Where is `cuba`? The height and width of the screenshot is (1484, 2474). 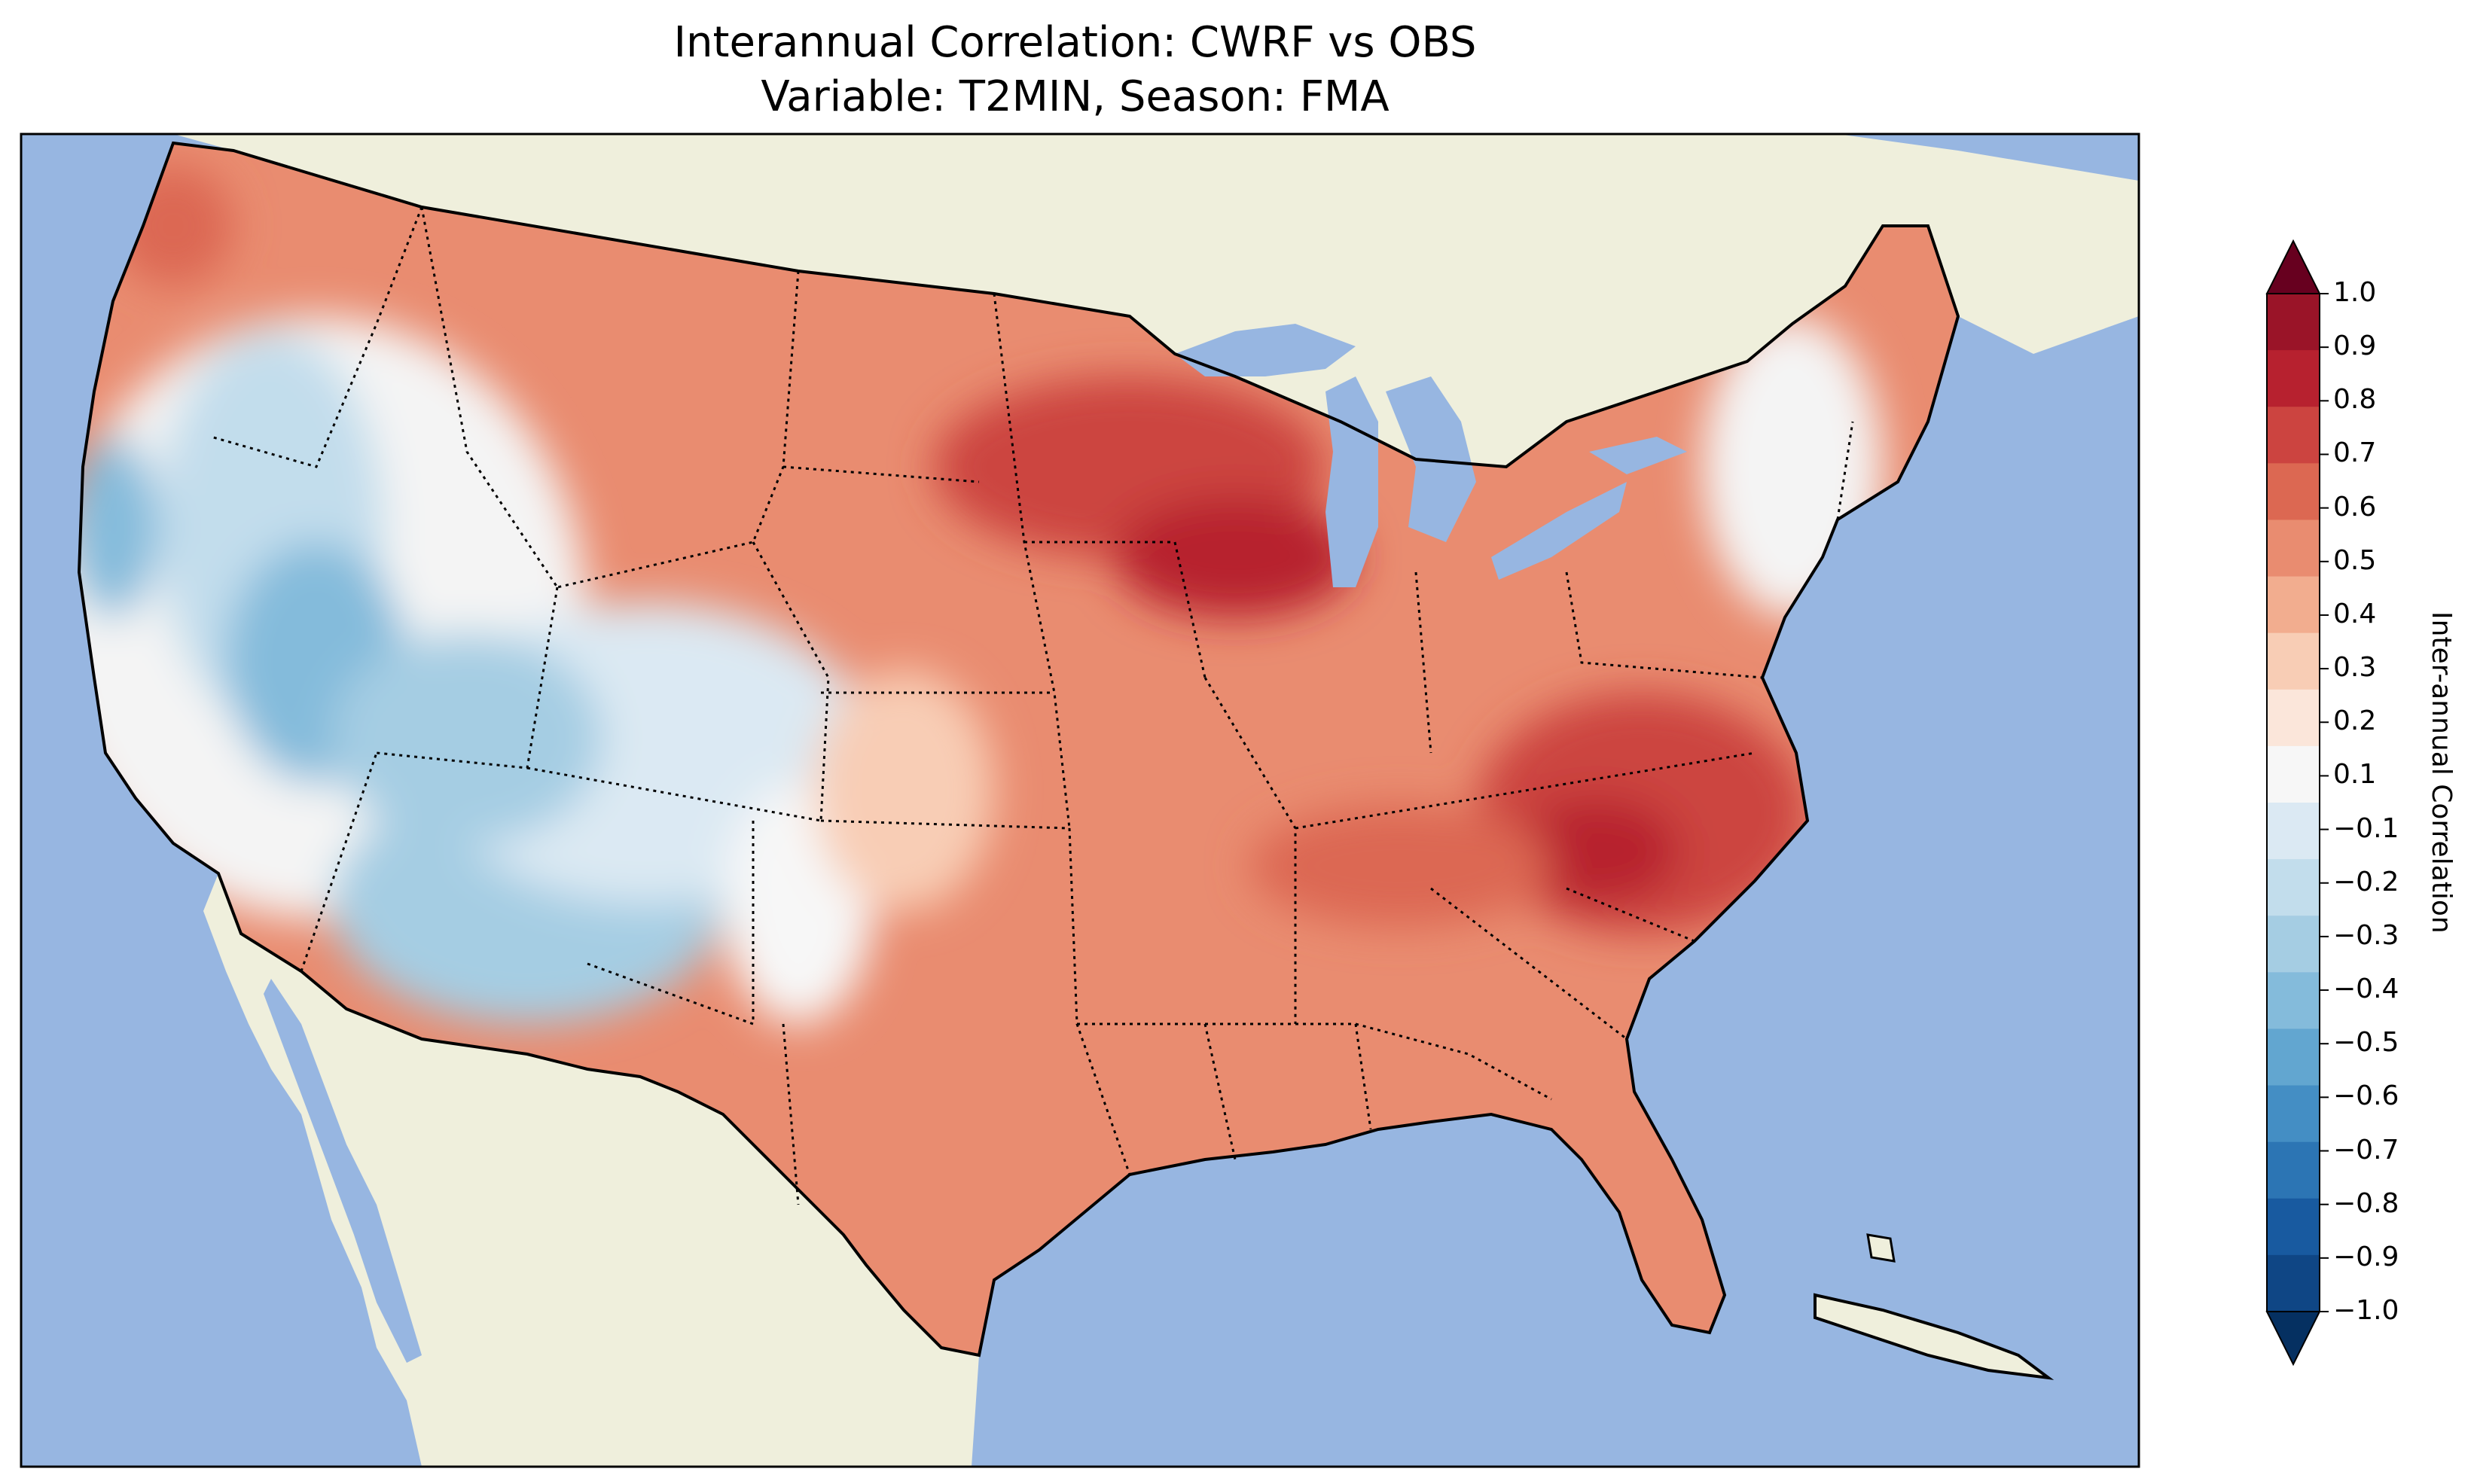
cuba is located at coordinates (1934, 1336).